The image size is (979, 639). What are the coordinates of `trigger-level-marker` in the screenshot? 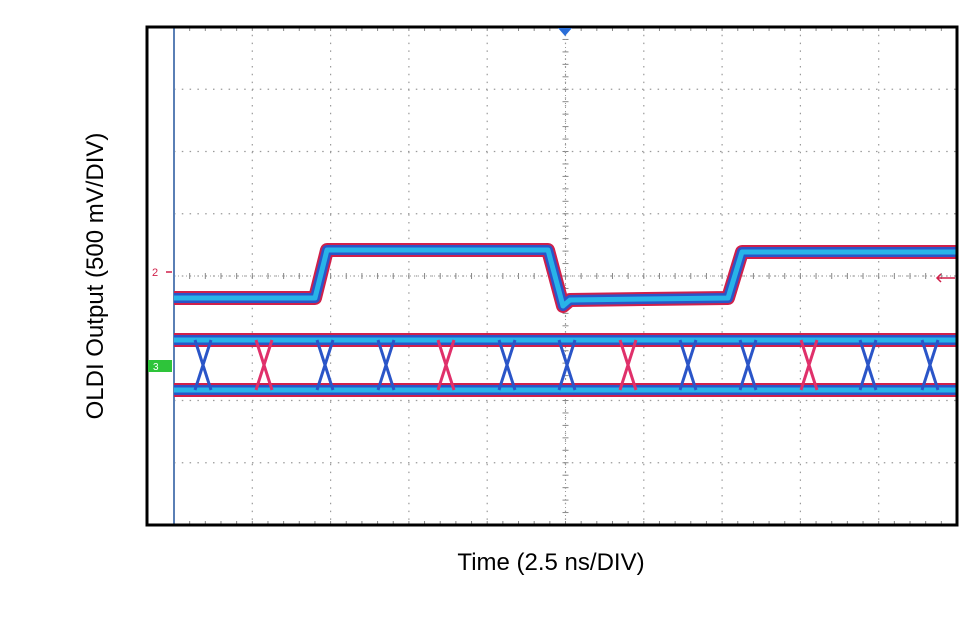 It's located at (945, 278).